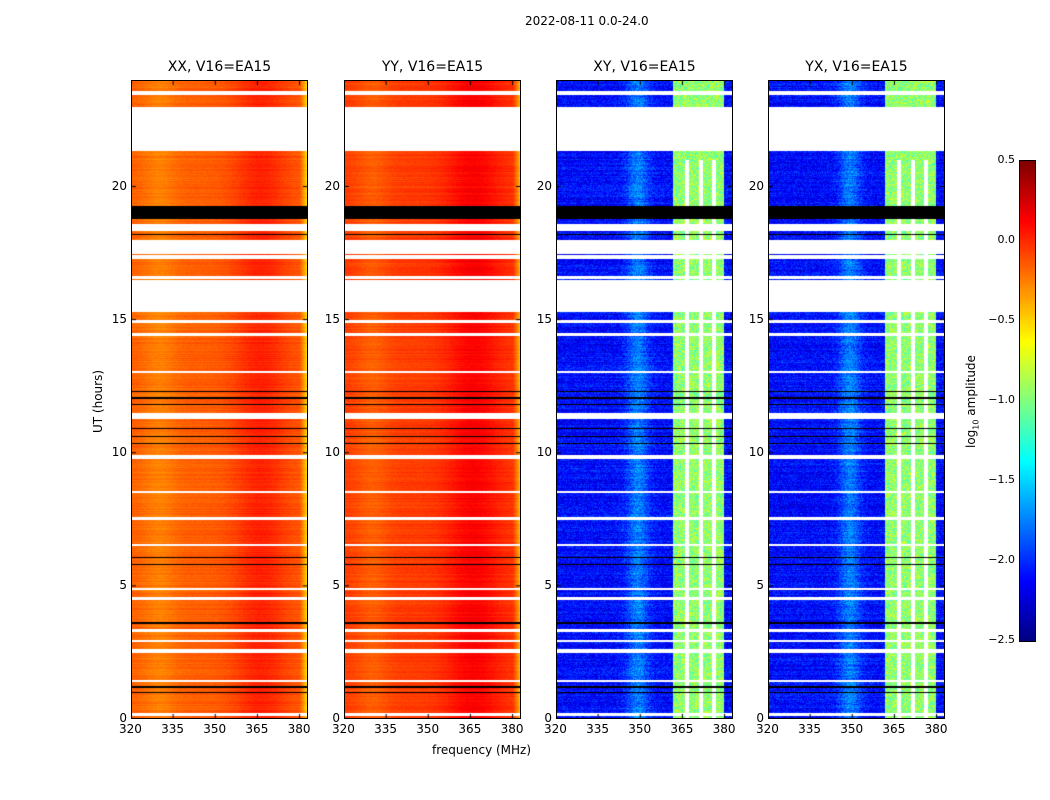 The width and height of the screenshot is (1050, 800). I want to click on y-axis-label: UT (hours), so click(98, 401).